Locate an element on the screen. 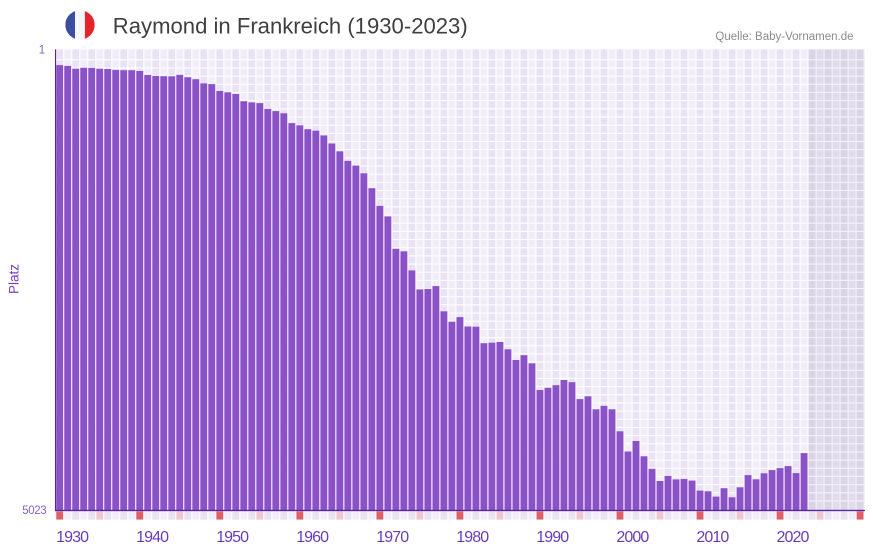  svg-text: 1970 is located at coordinates (392, 537).